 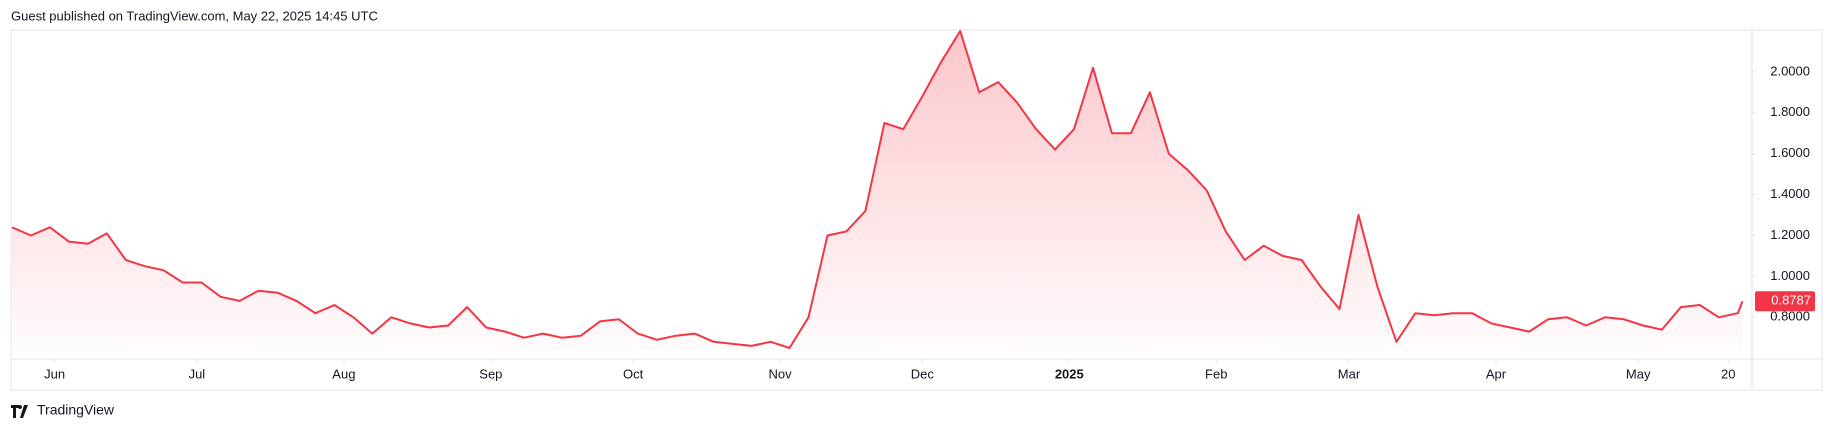 I want to click on x-tick-label: Sep, so click(x=490, y=373).